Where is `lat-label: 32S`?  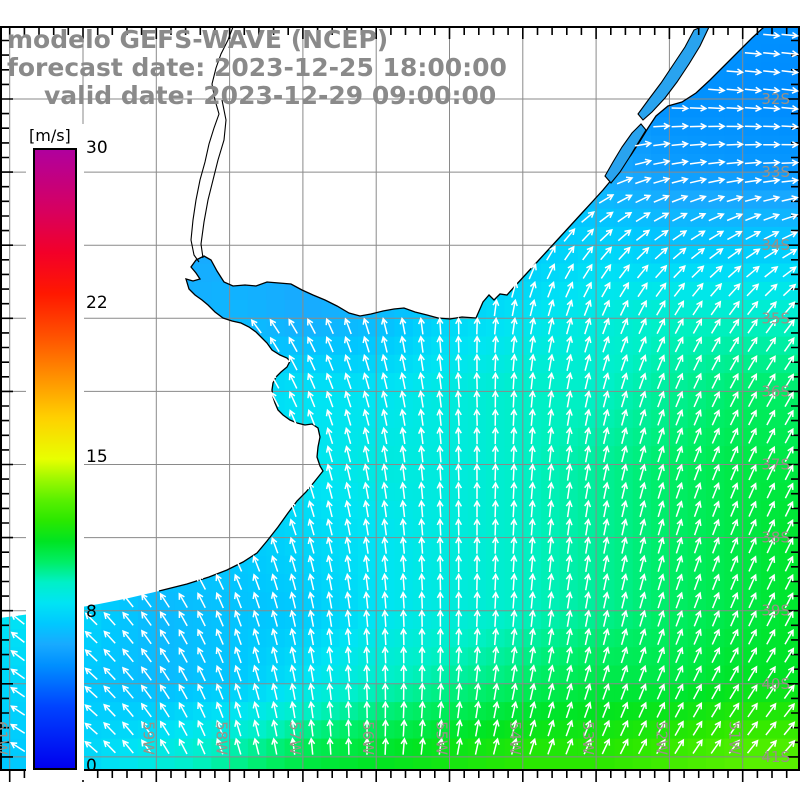 lat-label: 32S is located at coordinates (775, 99).